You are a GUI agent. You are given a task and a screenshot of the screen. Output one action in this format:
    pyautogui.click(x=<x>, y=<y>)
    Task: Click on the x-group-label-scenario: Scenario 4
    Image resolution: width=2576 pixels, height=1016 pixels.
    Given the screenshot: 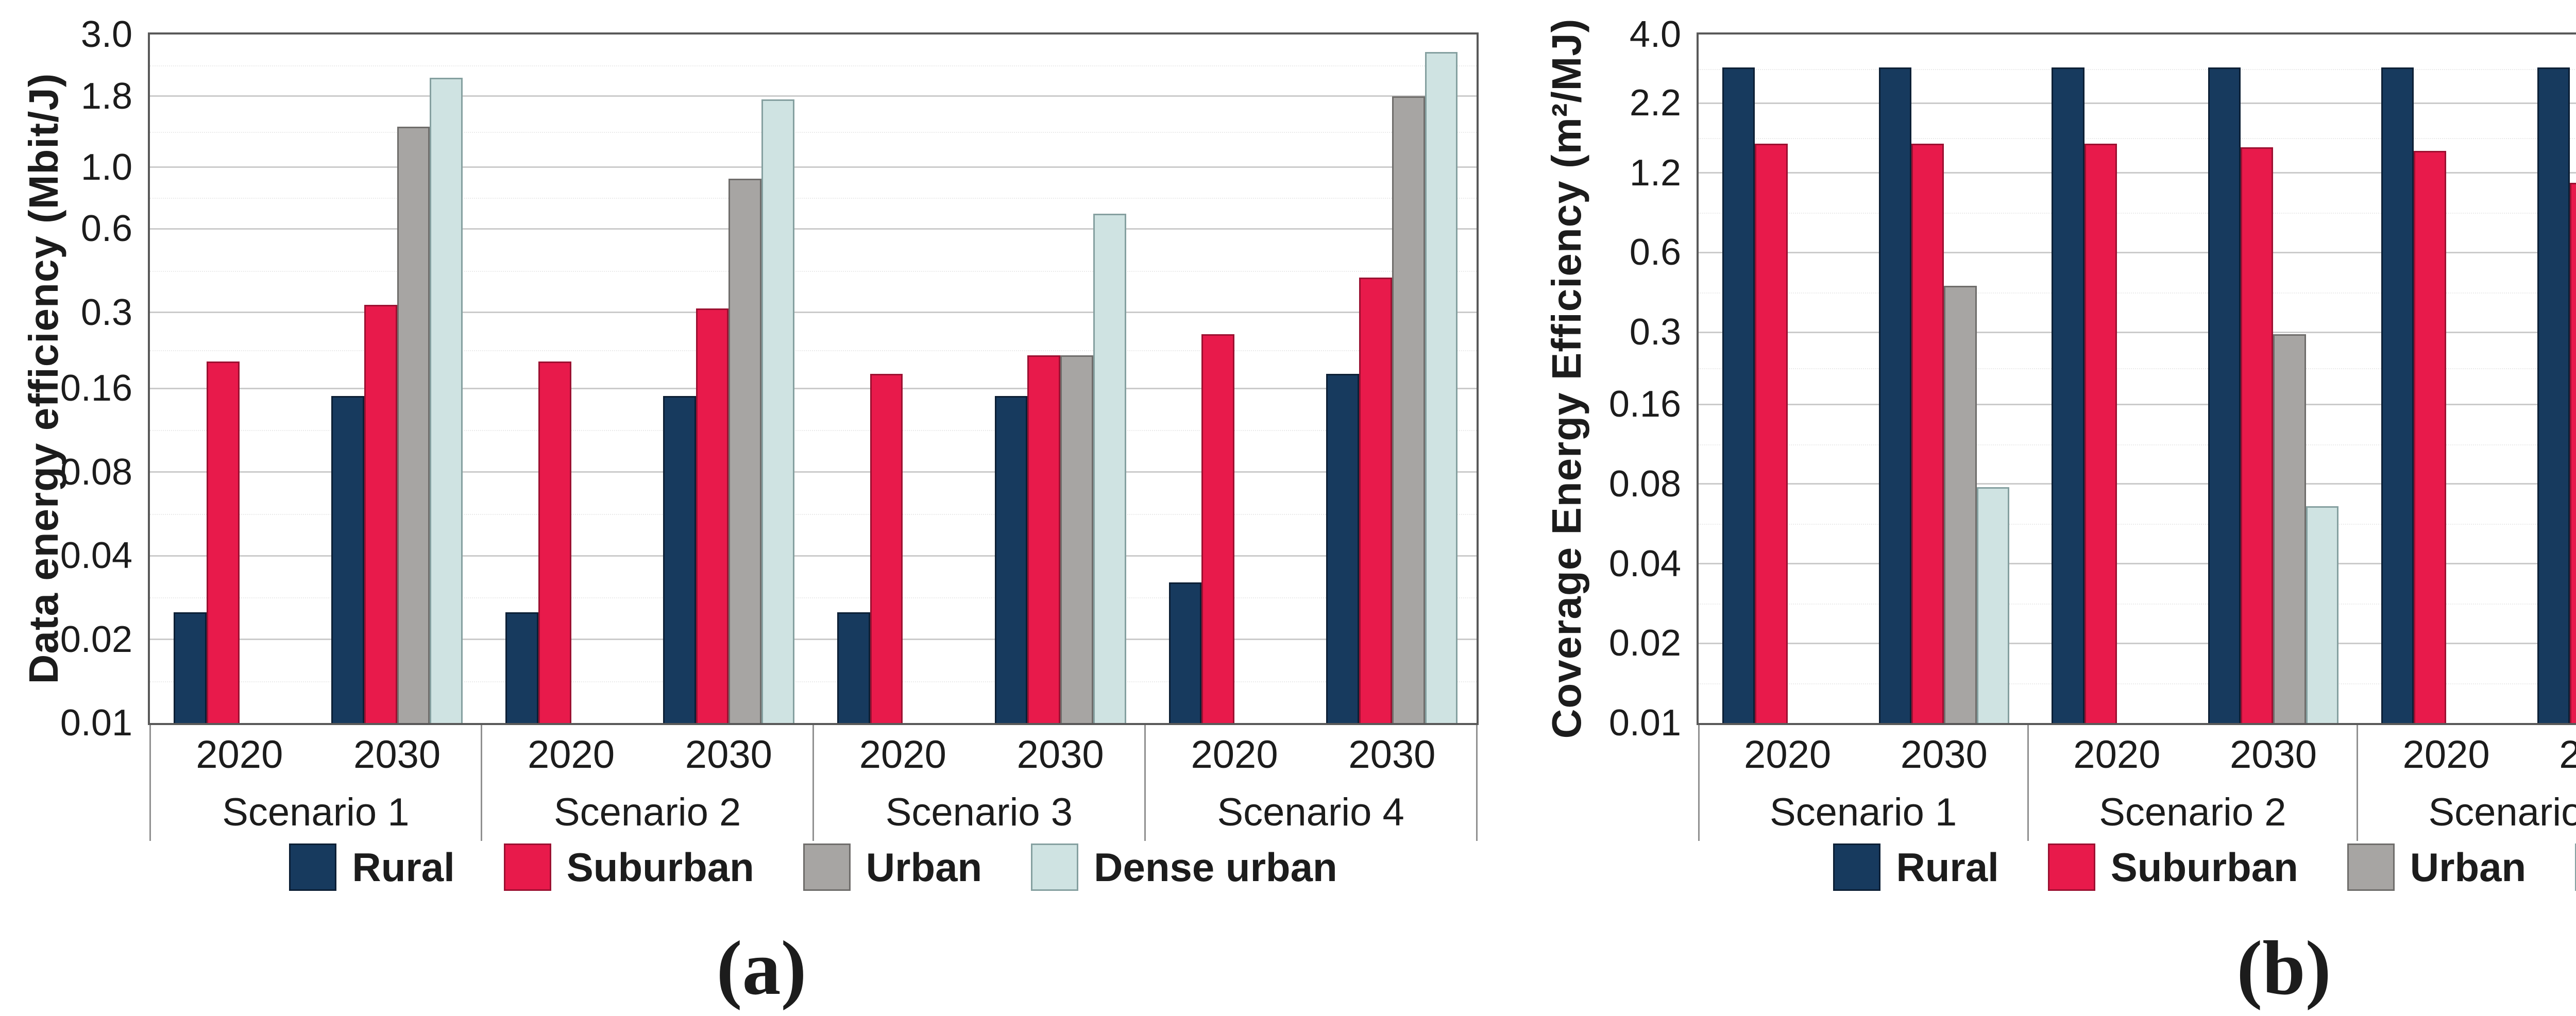 What is the action you would take?
    pyautogui.click(x=1310, y=812)
    